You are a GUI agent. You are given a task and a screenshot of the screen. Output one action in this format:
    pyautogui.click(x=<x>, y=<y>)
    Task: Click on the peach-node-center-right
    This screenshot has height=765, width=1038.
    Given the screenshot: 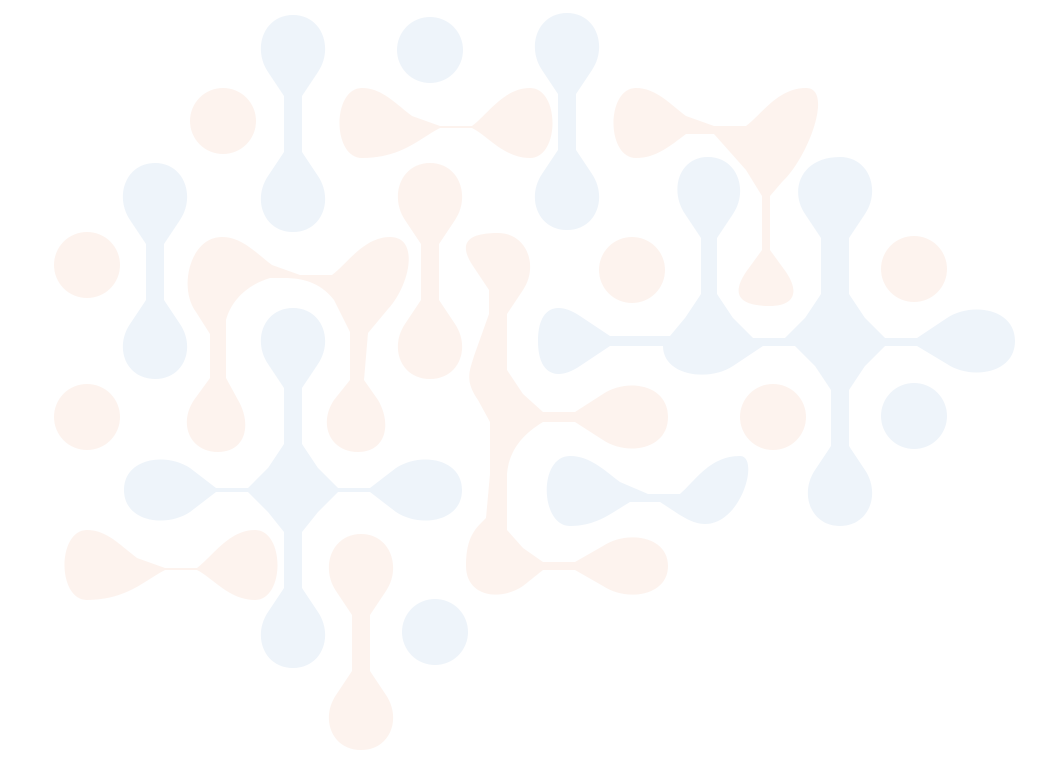 What is the action you would take?
    pyautogui.click(x=773, y=417)
    